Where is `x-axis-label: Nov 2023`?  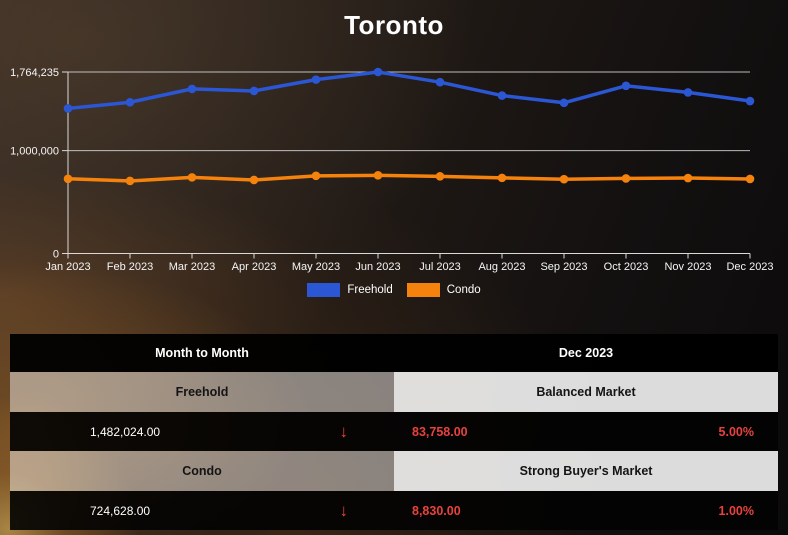 x-axis-label: Nov 2023 is located at coordinates (687, 267).